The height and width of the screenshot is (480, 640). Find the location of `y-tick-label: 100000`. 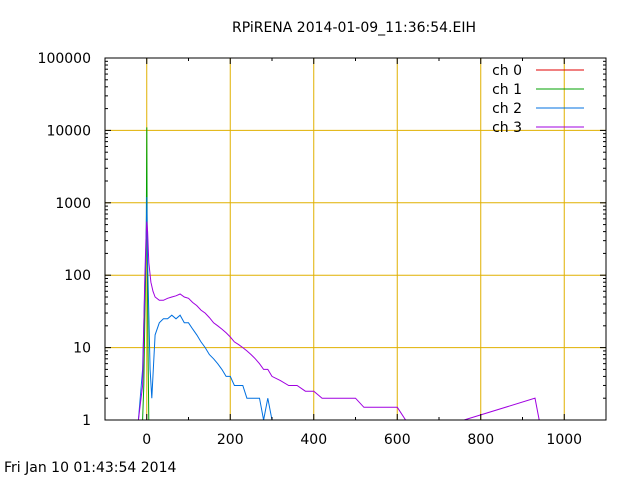

y-tick-label: 100000 is located at coordinates (64, 59).